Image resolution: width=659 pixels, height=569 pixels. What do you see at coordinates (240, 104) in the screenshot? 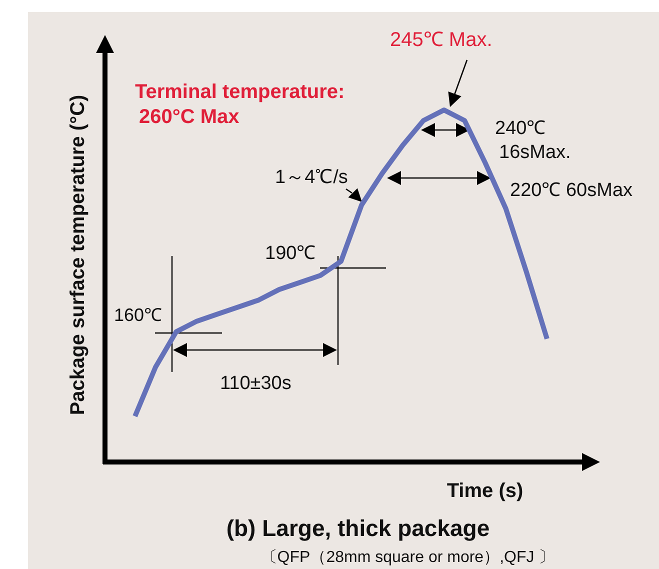
I see `annotation: Terminal temperature: 260°C Max` at bounding box center [240, 104].